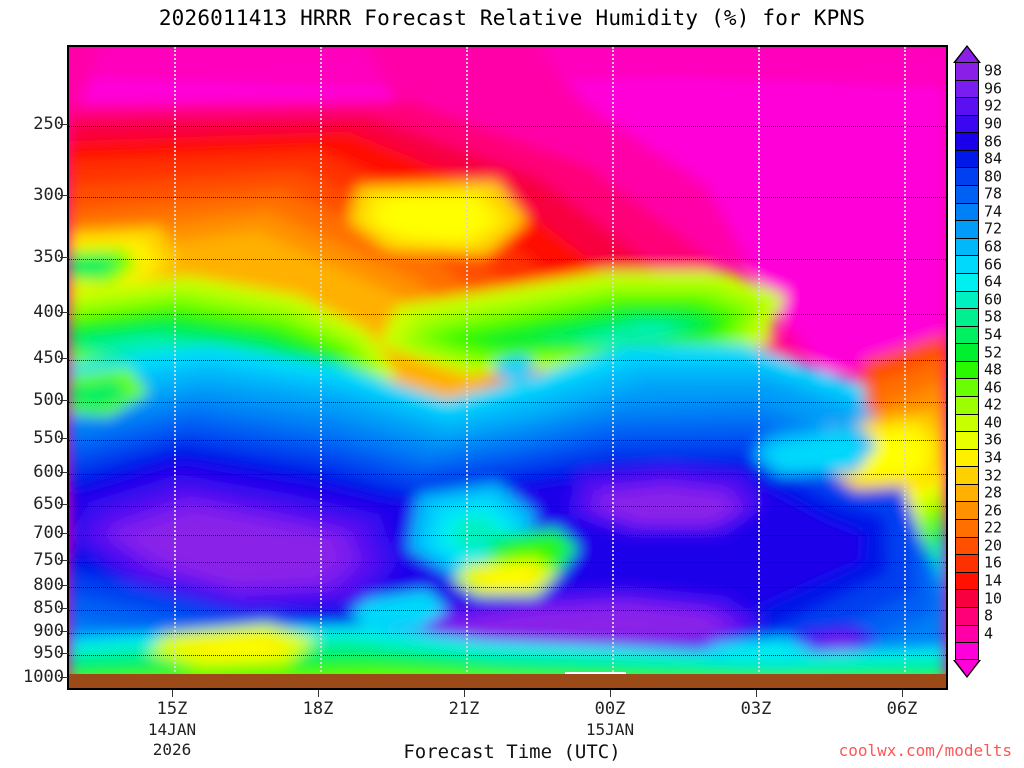 This screenshot has height=768, width=1024. I want to click on colorbar-swatch-14: 58, so click(978, 317).